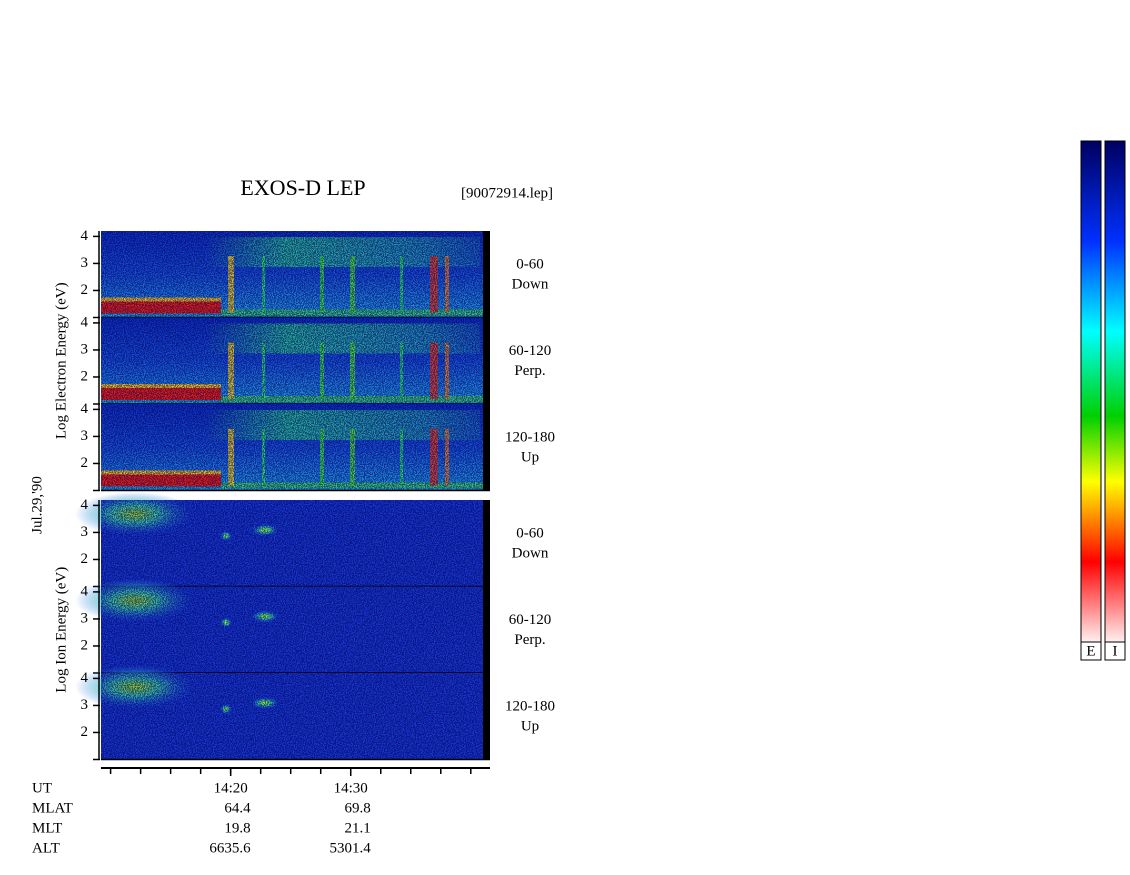 Image resolution: width=1130 pixels, height=875 pixels. I want to click on orbit-label: MLAT, so click(52, 808).